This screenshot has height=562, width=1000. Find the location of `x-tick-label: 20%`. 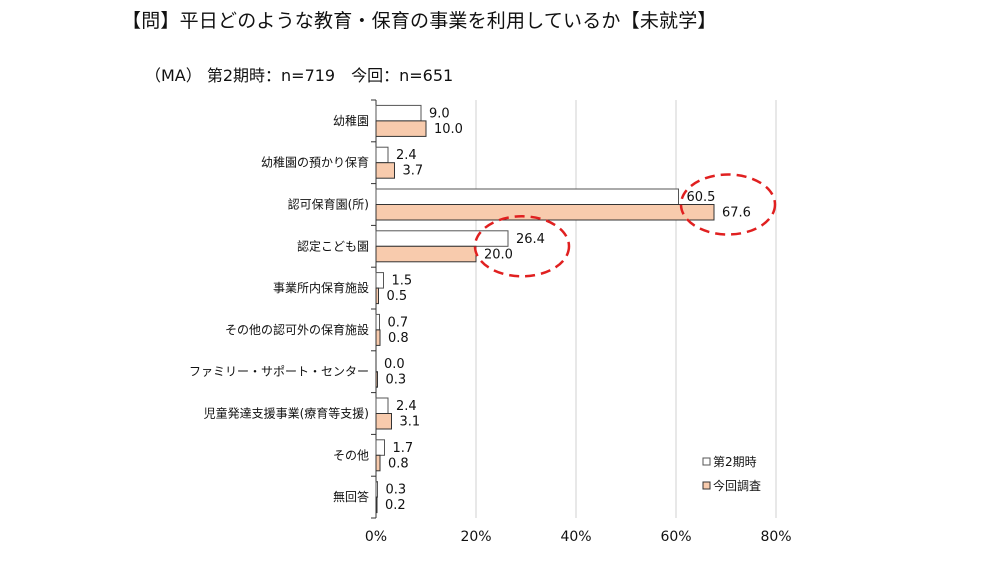

x-tick-label: 20% is located at coordinates (475, 537).